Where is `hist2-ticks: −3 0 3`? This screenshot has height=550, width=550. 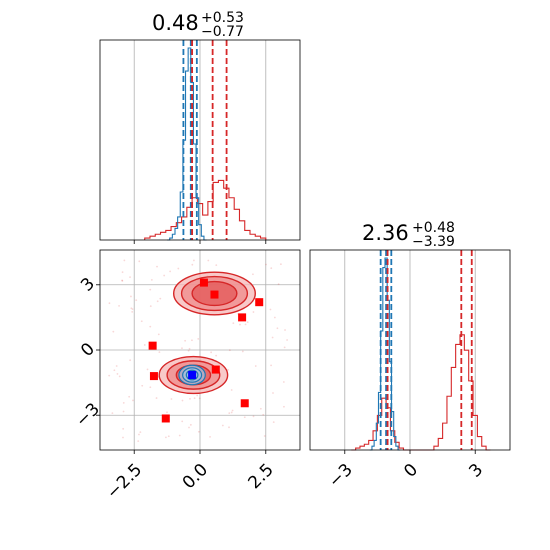 hist2-ticks: −3 0 3 is located at coordinates (406, 471).